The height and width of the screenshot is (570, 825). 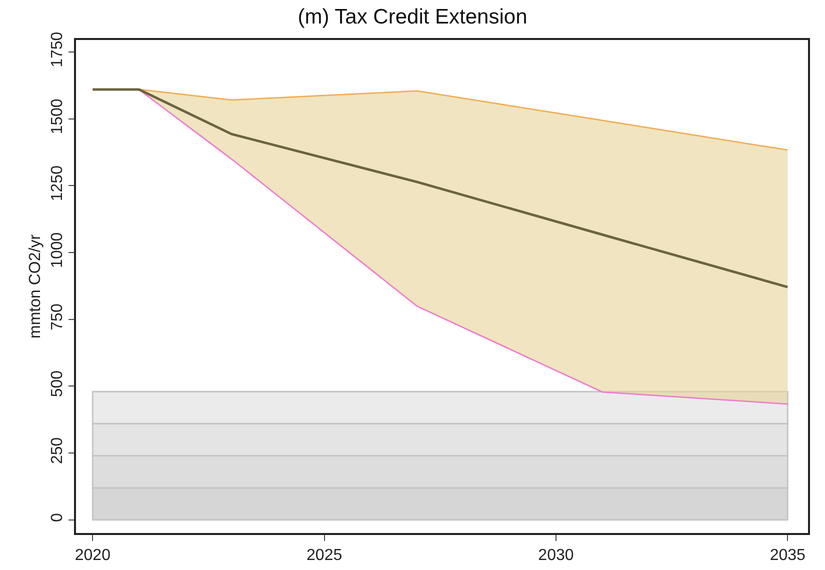 What do you see at coordinates (57, 317) in the screenshot?
I see `y-tick-label: 750` at bounding box center [57, 317].